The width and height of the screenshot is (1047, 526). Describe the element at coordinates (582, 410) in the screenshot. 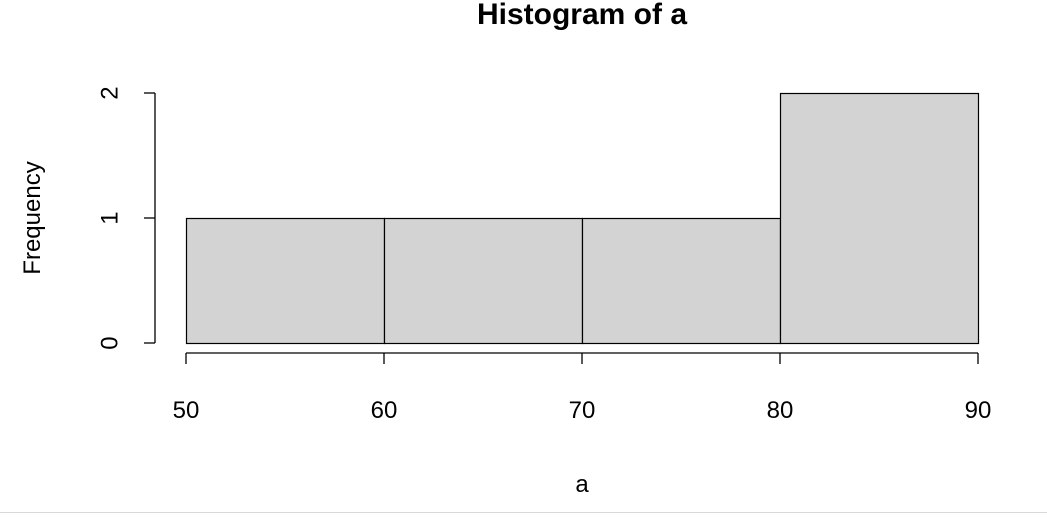

I see `x-tick-label: 70` at that location.